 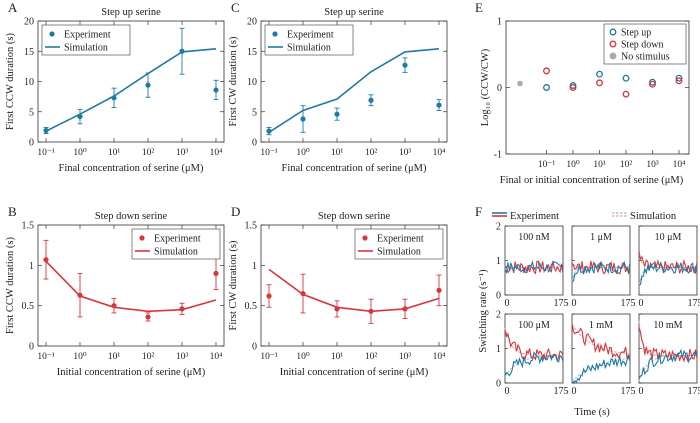 I want to click on panel-B-axes, so click(x=131, y=285).